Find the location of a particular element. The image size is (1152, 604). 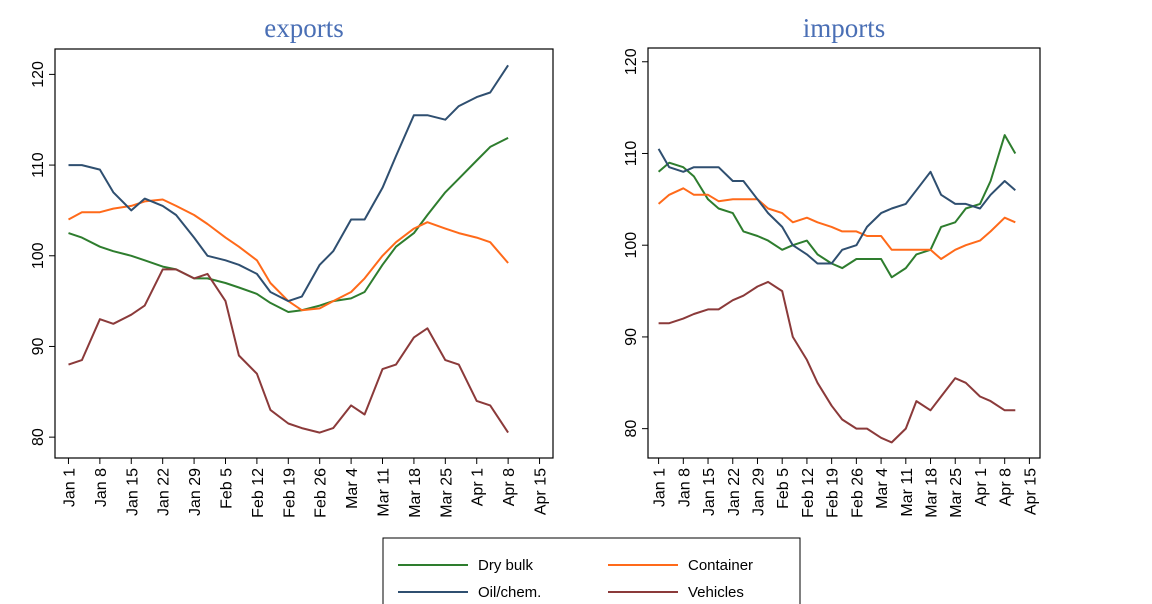

legend-label: Oil/chem. is located at coordinates (509, 592).